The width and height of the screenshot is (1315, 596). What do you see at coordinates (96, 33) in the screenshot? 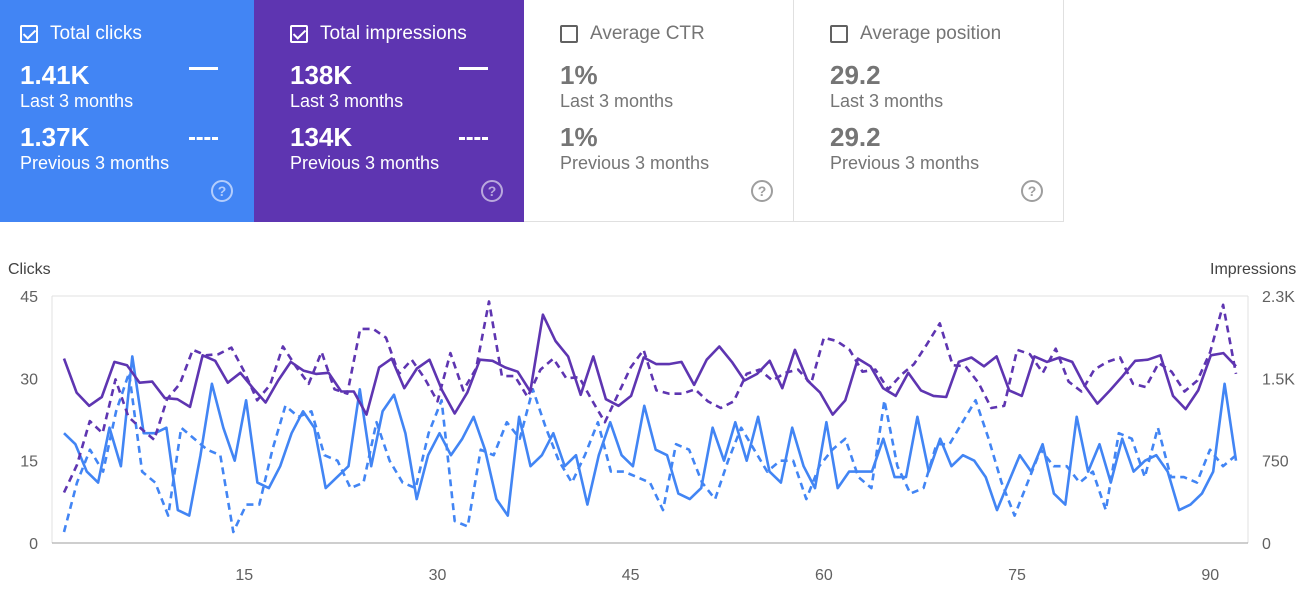
I see `card-title: Total clicks` at bounding box center [96, 33].